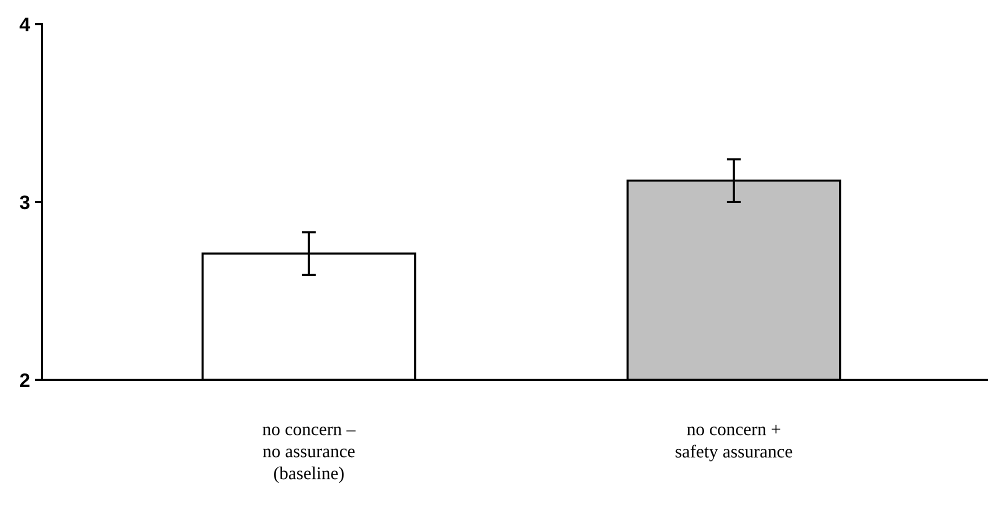 The image size is (988, 512). What do you see at coordinates (734, 443) in the screenshot?
I see `x-tick-label: no concern + safety assurance` at bounding box center [734, 443].